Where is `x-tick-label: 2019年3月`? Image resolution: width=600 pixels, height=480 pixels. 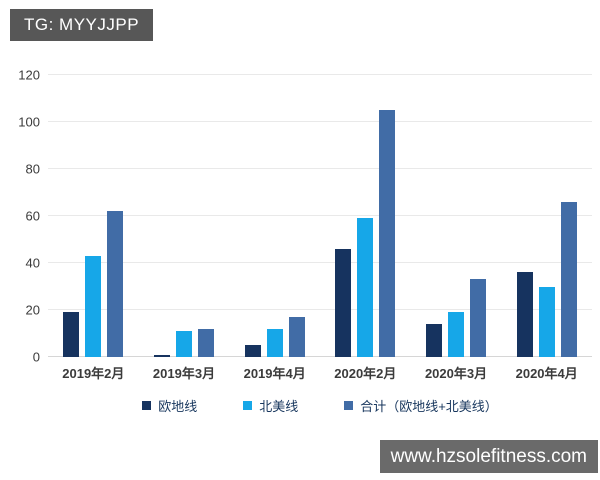 x-tick-label: 2019年3月 is located at coordinates (184, 373).